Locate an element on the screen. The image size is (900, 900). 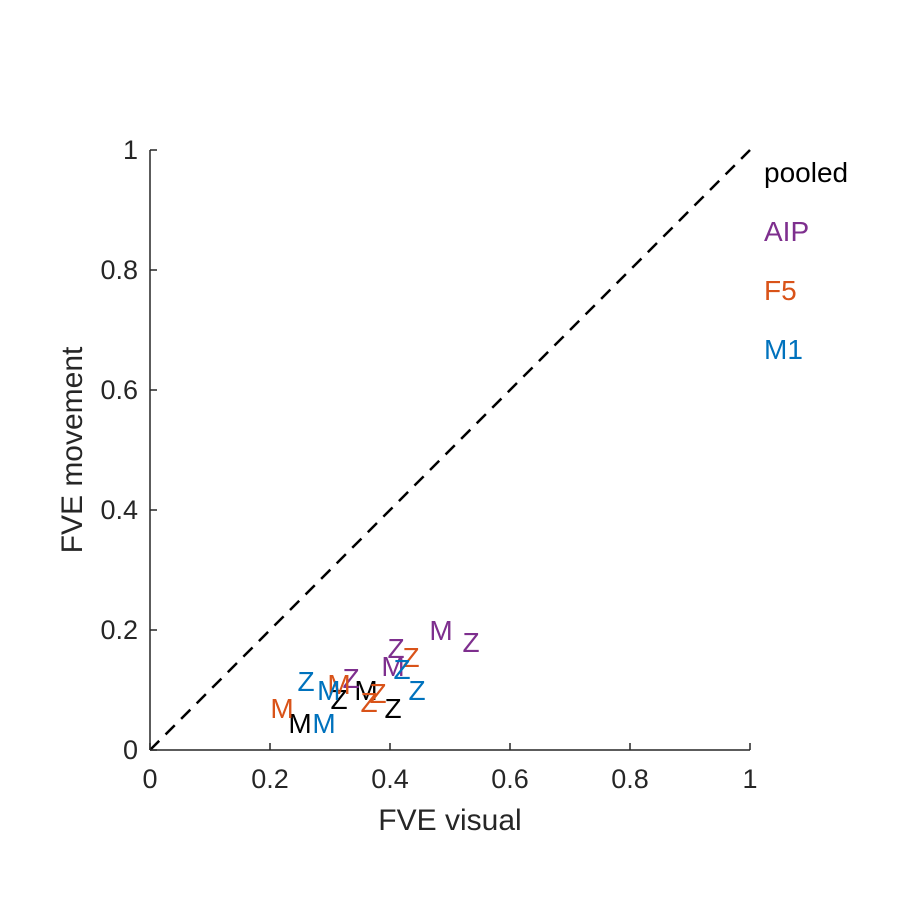
y-tick-label: 0 is located at coordinates (130, 750).